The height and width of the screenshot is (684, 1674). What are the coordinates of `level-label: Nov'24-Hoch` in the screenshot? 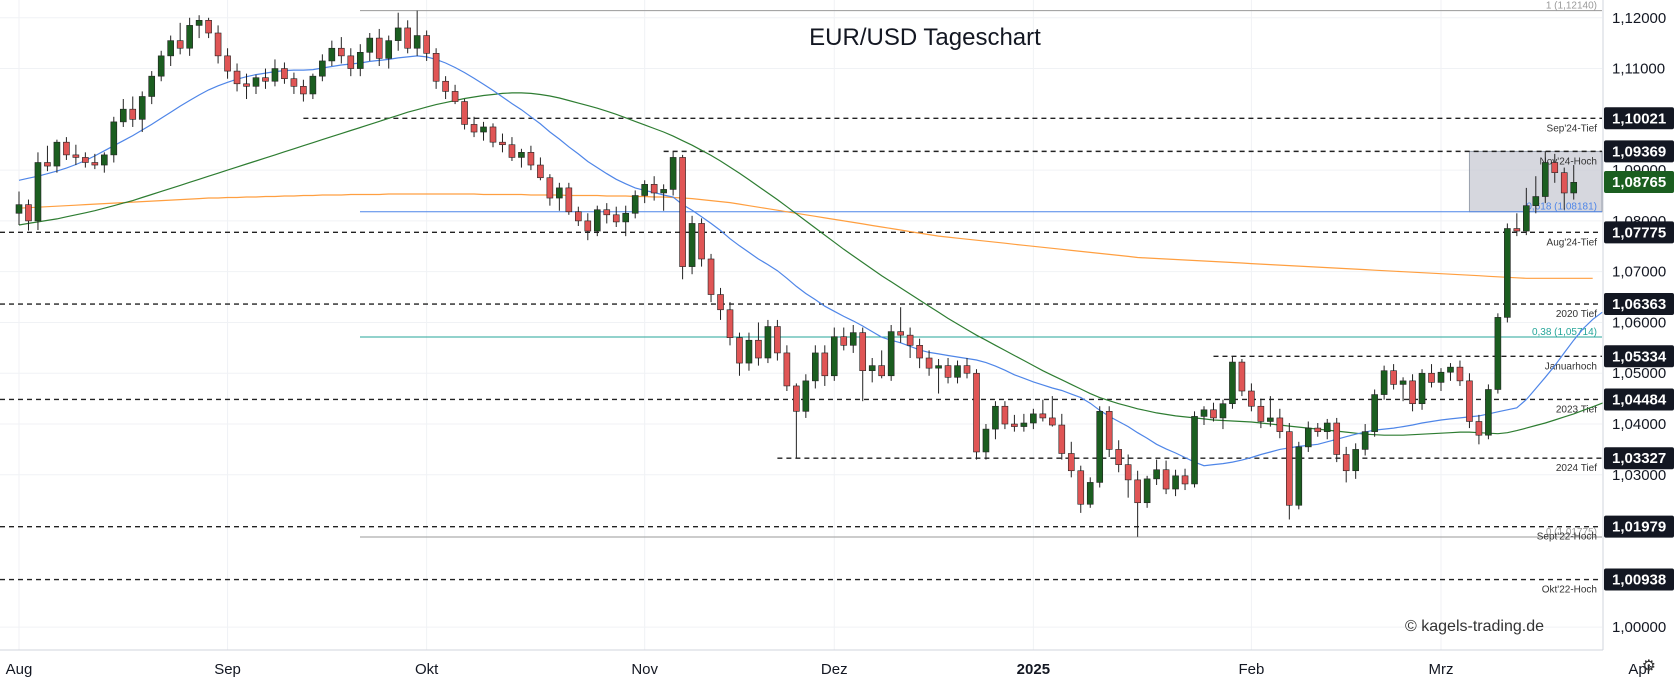 It's located at (1569, 161).